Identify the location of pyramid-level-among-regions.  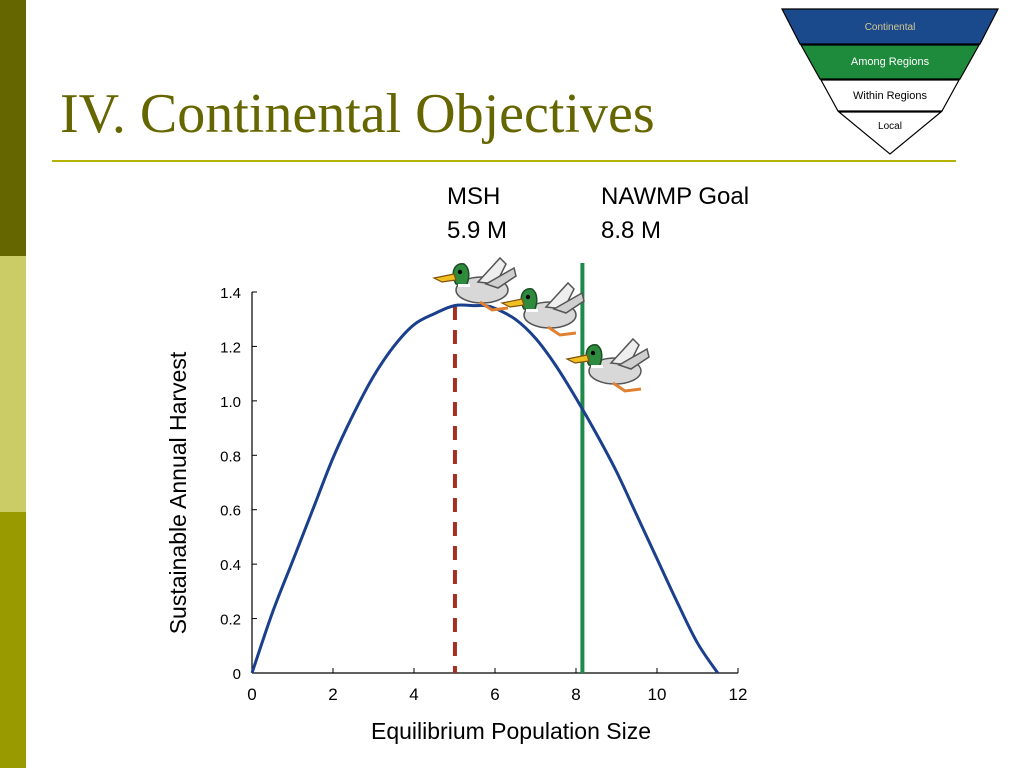
(890, 62).